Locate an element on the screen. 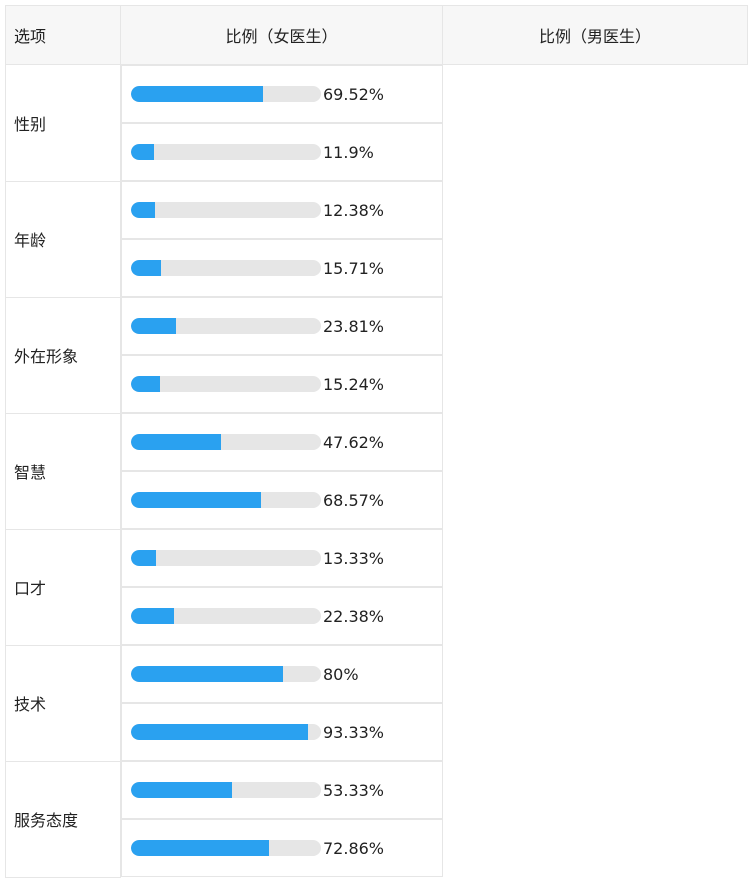  bar-value-label: 80% is located at coordinates (341, 674).